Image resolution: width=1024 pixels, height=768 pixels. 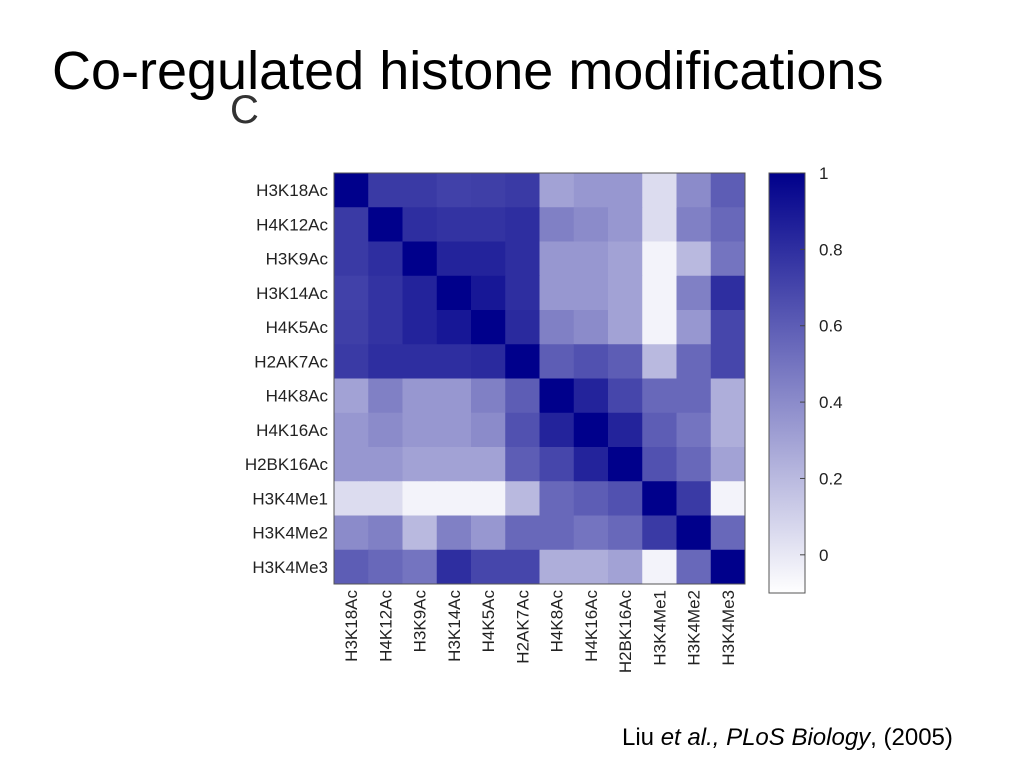 What do you see at coordinates (468, 71) in the screenshot?
I see `slide-title: Co-regulated histone modifications` at bounding box center [468, 71].